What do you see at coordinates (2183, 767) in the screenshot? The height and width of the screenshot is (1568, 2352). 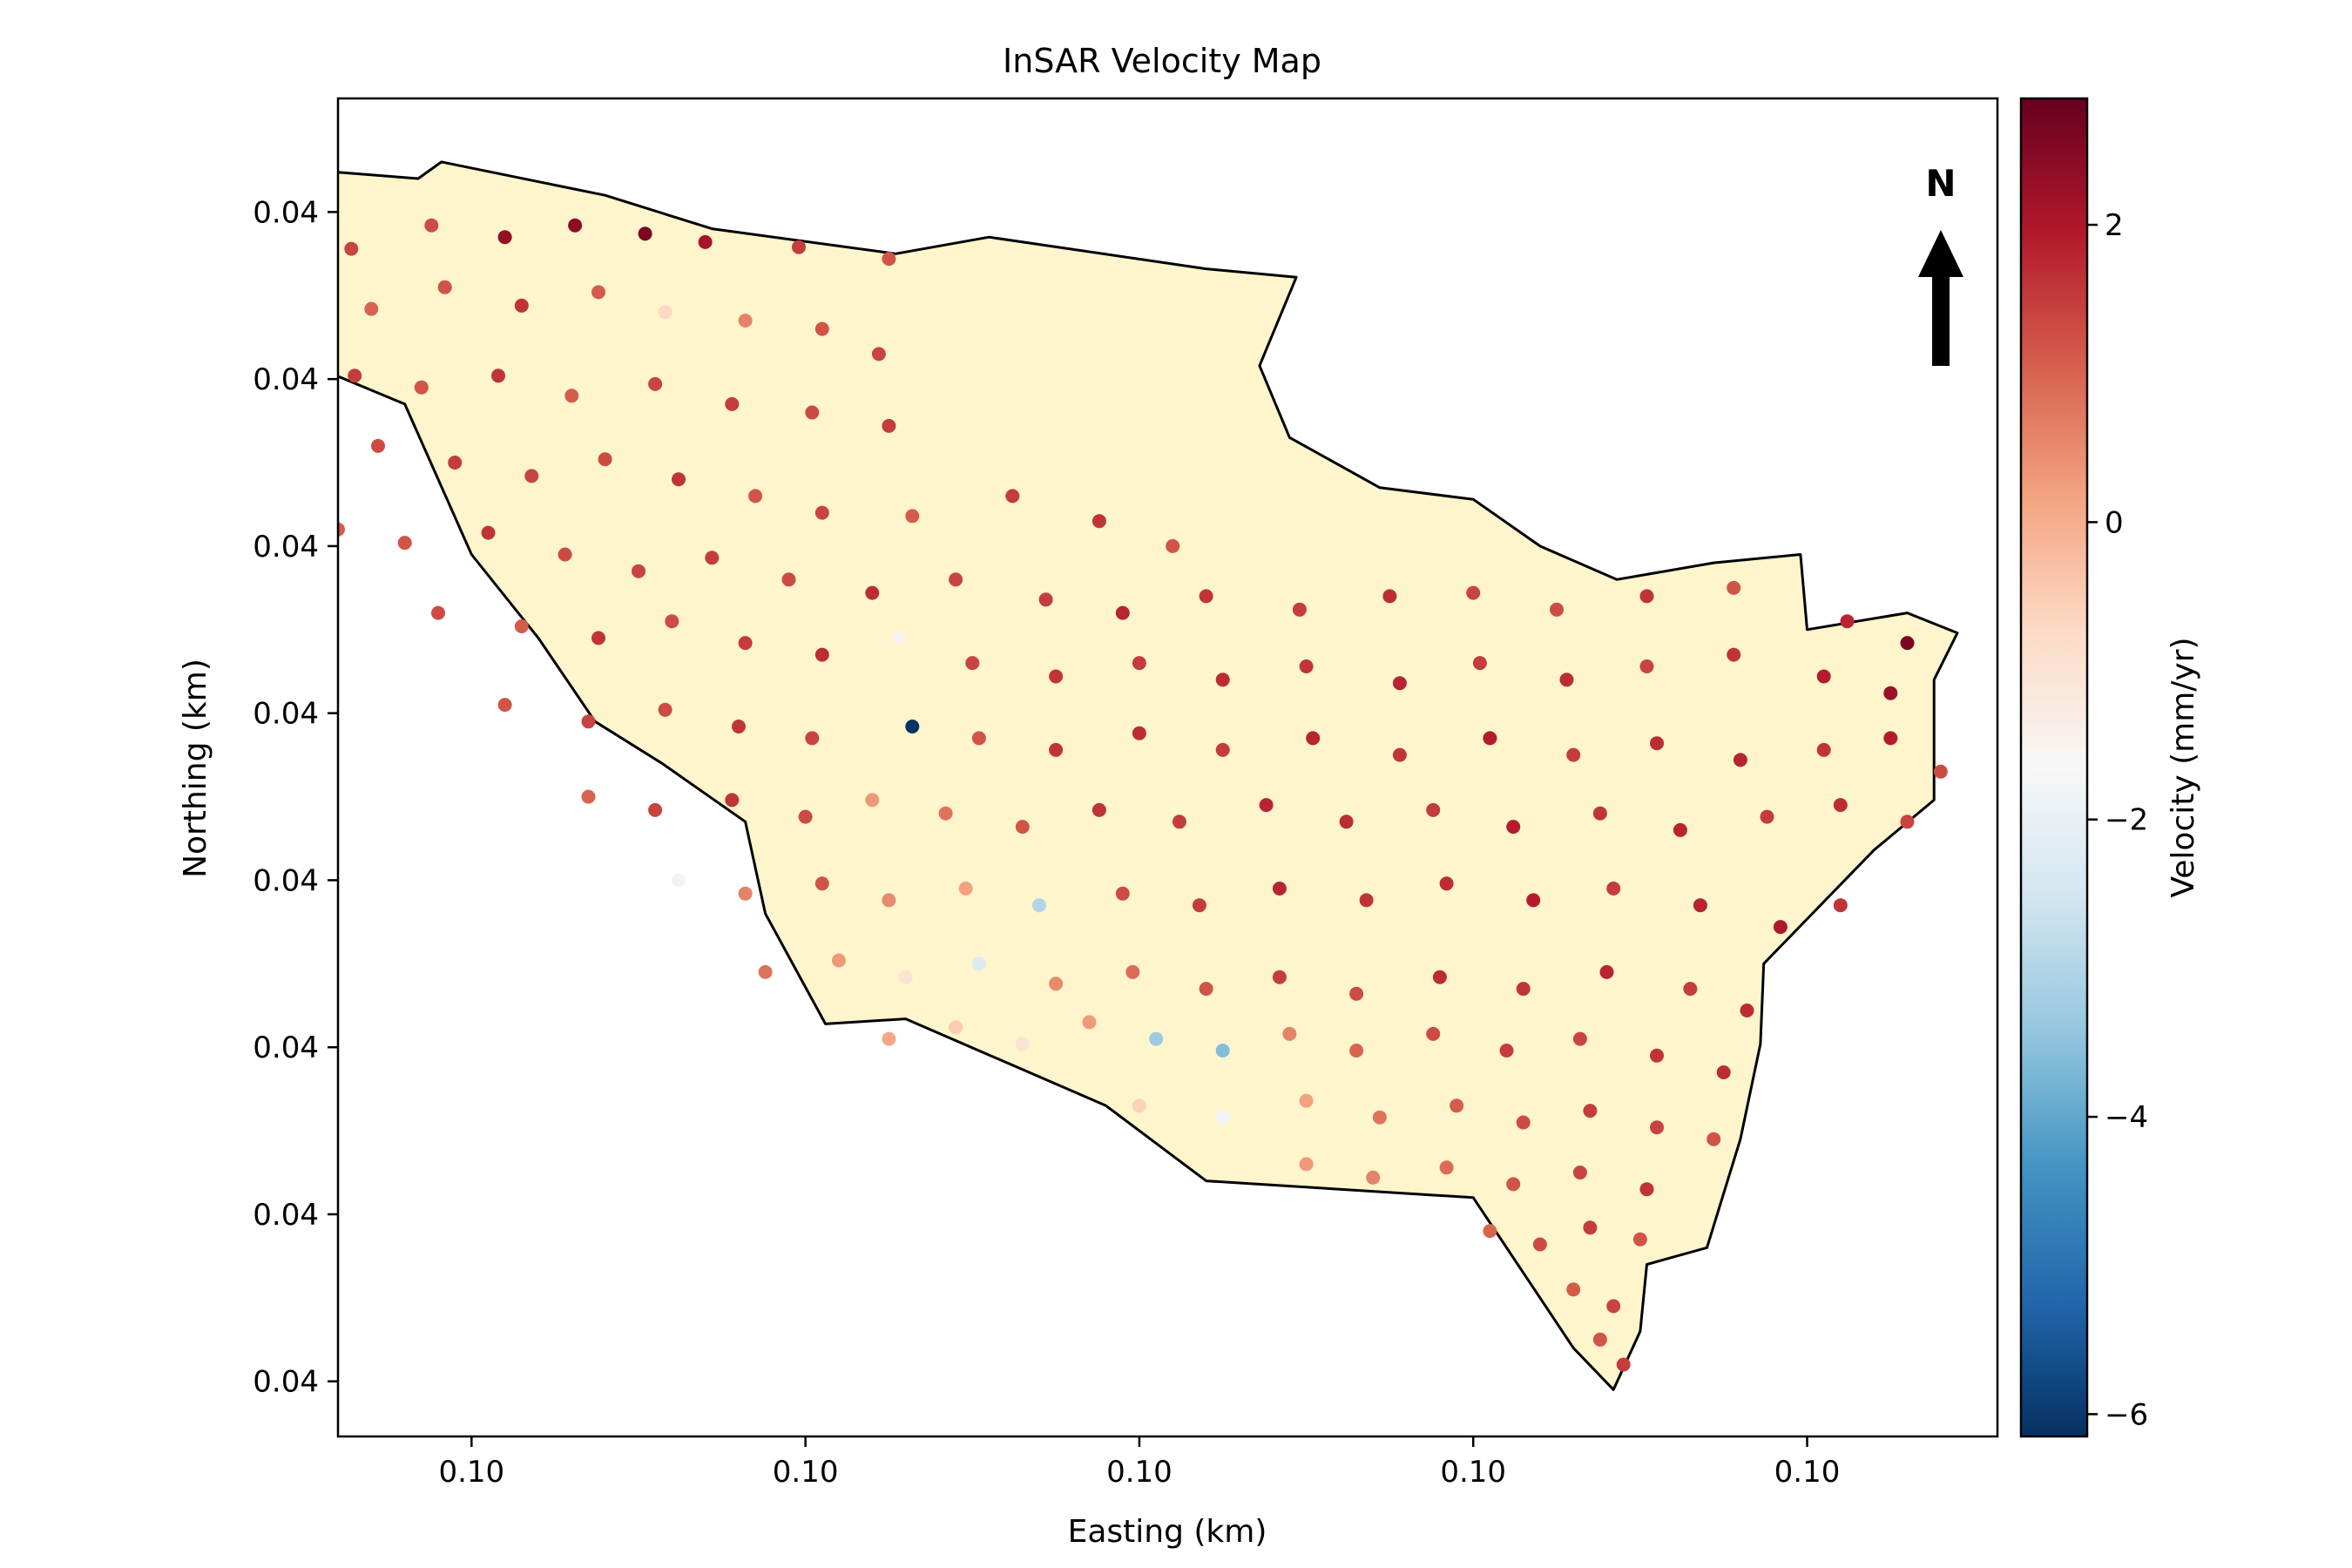 I see `colorbar-label: Velocity (mm/yr)` at bounding box center [2183, 767].